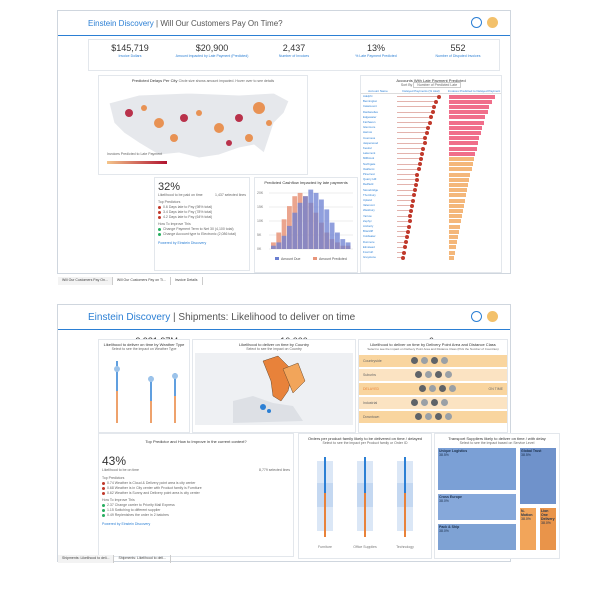 Image resolution: width=600 pixels, height=600 pixels. I want to click on sort-select: Number of Predicted Late, so click(437, 85).